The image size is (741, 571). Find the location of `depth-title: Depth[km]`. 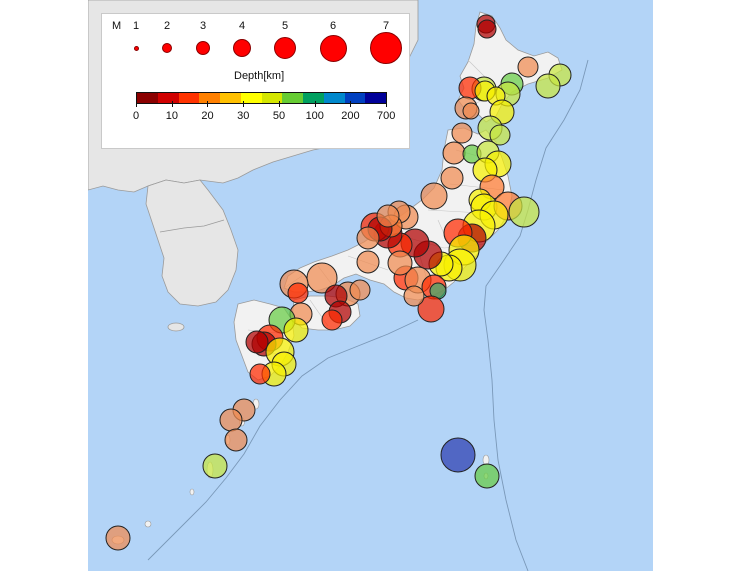

depth-title: Depth[km] is located at coordinates (259, 76).